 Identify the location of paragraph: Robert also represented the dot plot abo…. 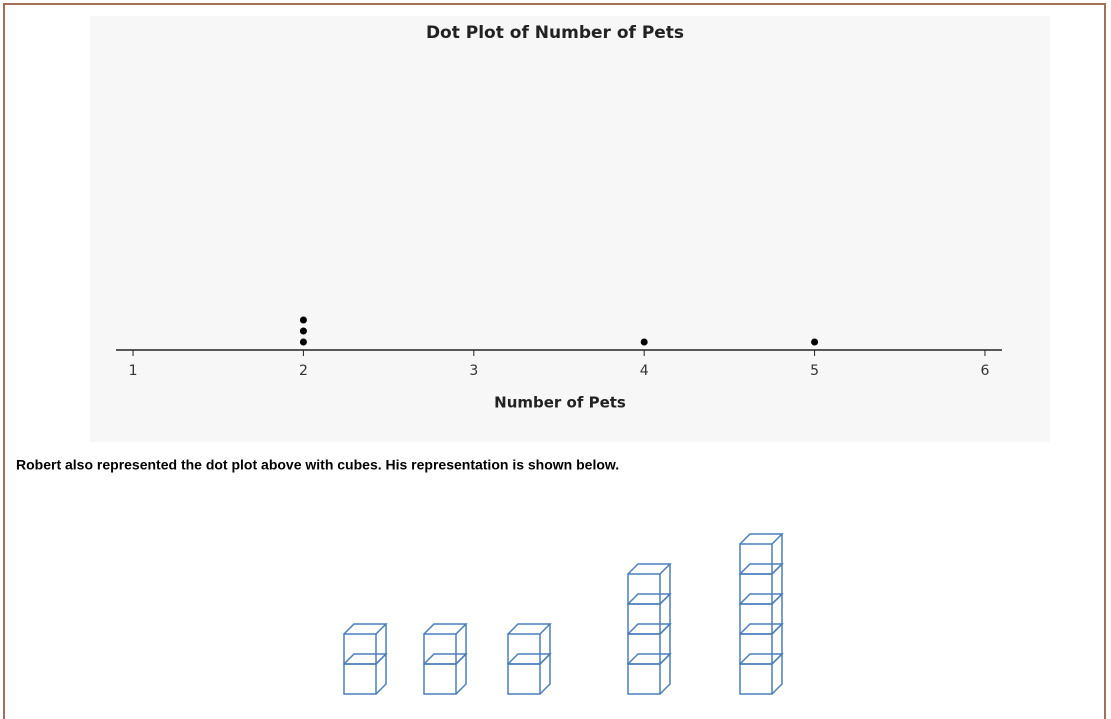
(317, 465).